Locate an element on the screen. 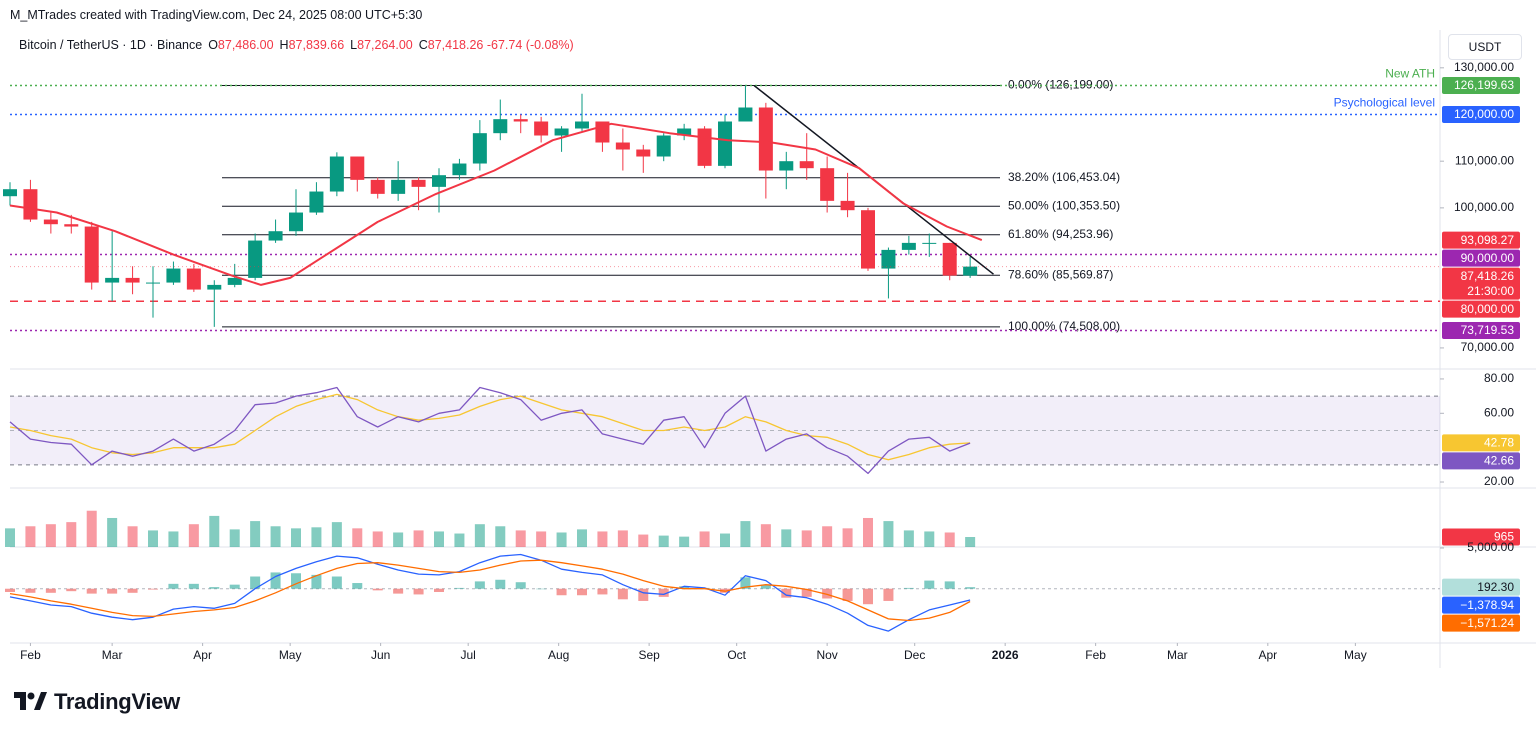 The height and width of the screenshot is (734, 1536). ohlc-value: 87,486.00 is located at coordinates (245, 45).